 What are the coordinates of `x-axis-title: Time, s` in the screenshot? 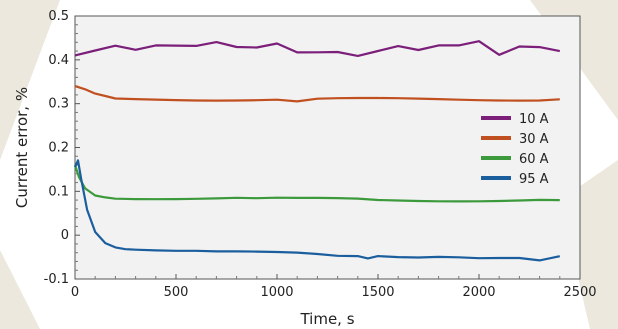 It's located at (326, 319).